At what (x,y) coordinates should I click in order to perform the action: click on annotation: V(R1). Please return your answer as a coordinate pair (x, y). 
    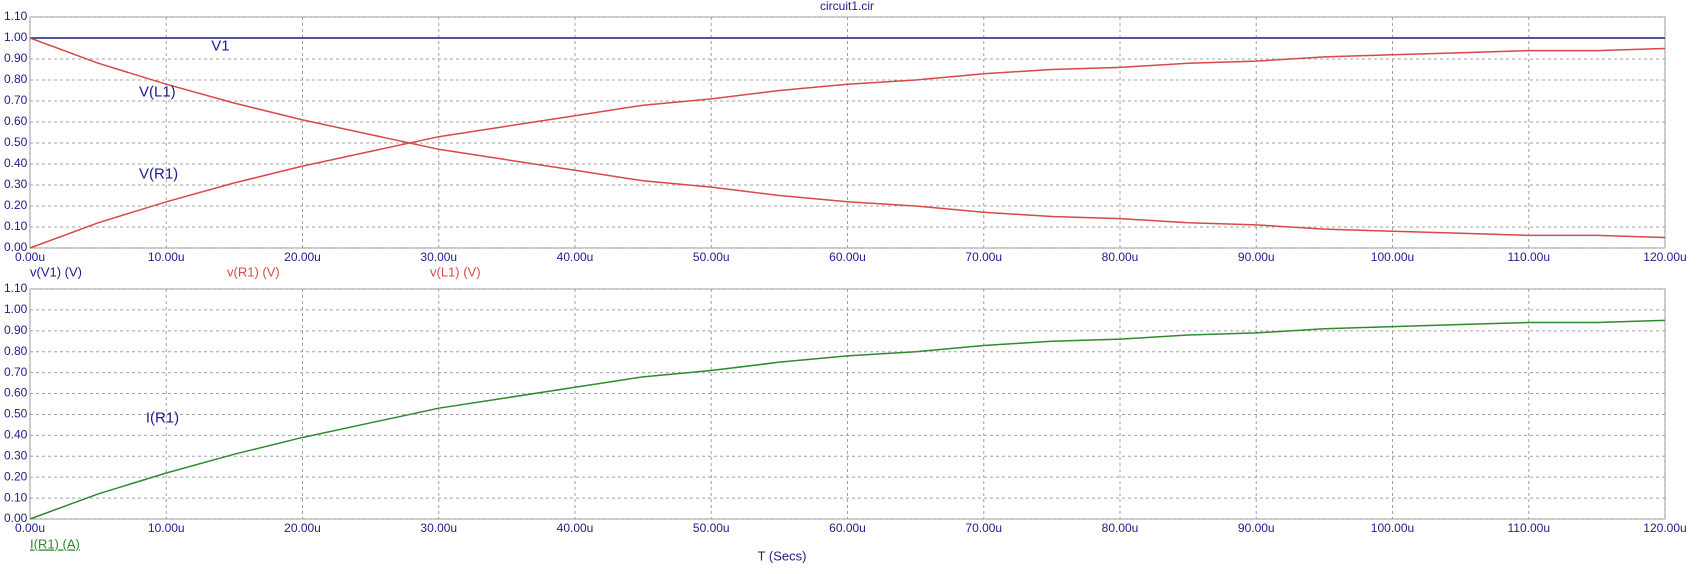
    Looking at the image, I should click on (158, 173).